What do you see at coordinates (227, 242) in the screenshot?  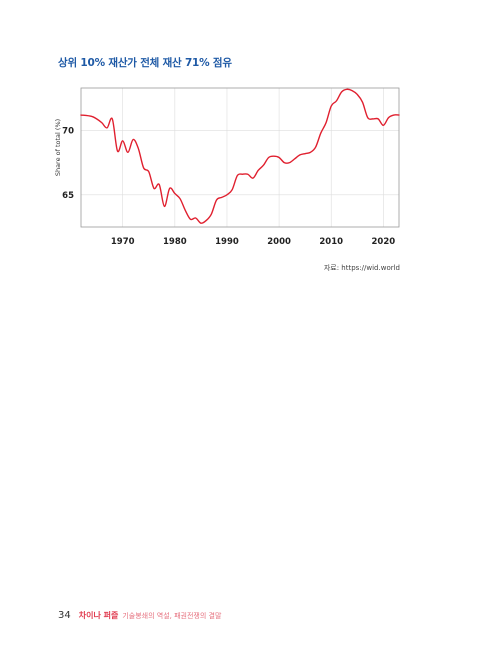 I see `x-tick-label: 1990` at bounding box center [227, 242].